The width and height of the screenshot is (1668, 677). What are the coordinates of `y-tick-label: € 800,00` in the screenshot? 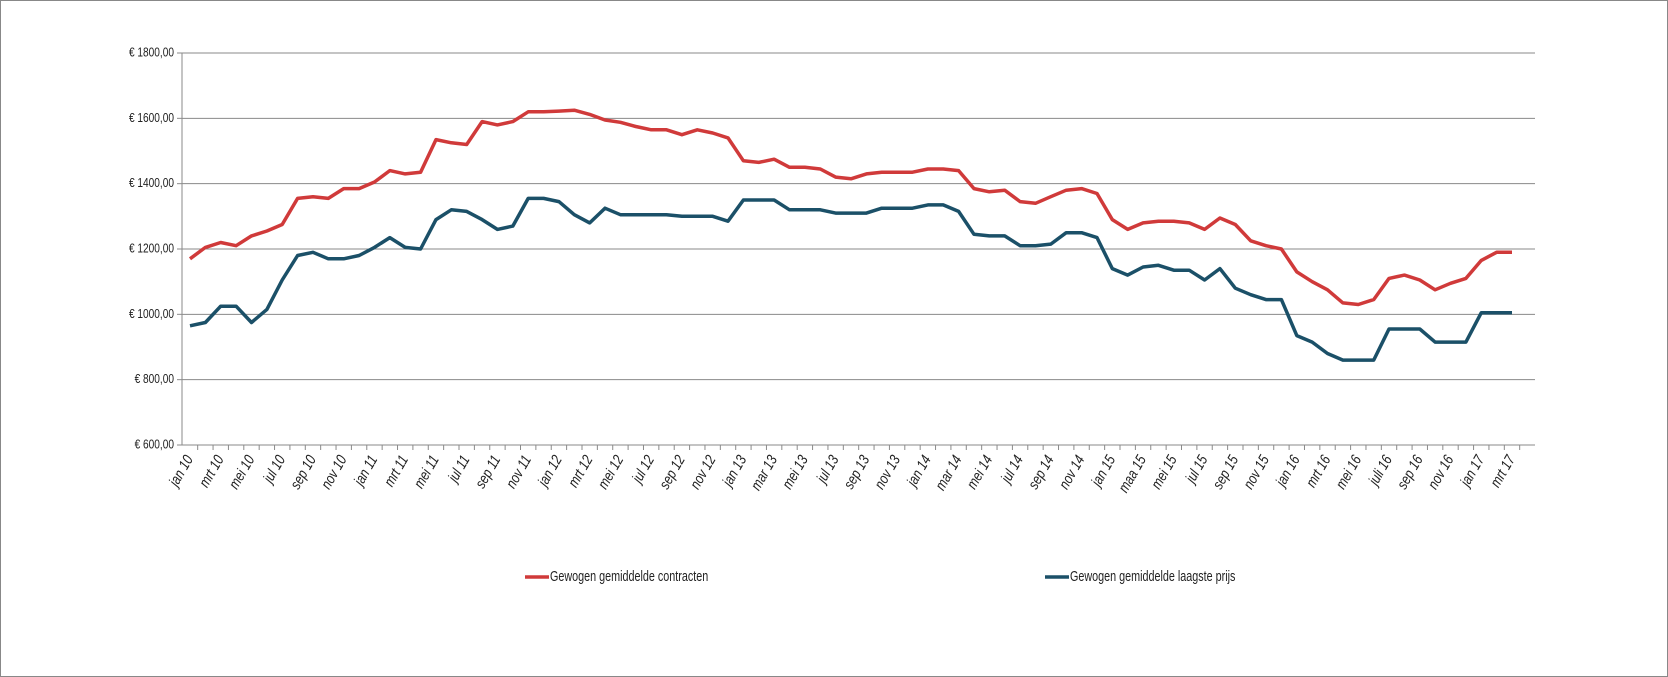 It's located at (155, 379).